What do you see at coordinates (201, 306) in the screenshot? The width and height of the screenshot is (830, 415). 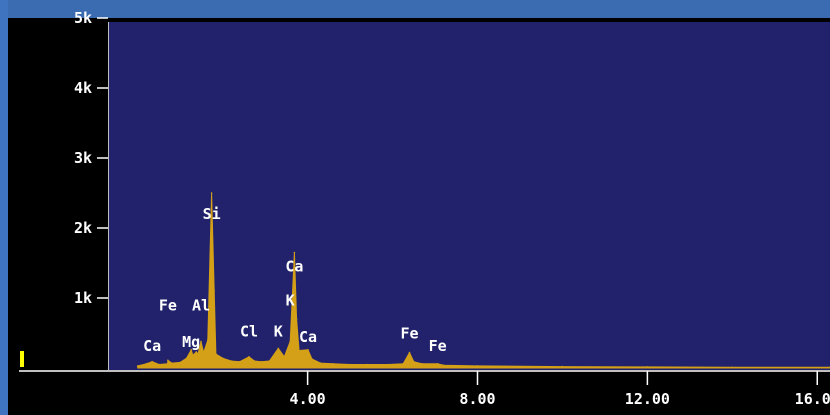 I see `peak-label: Al` at bounding box center [201, 306].